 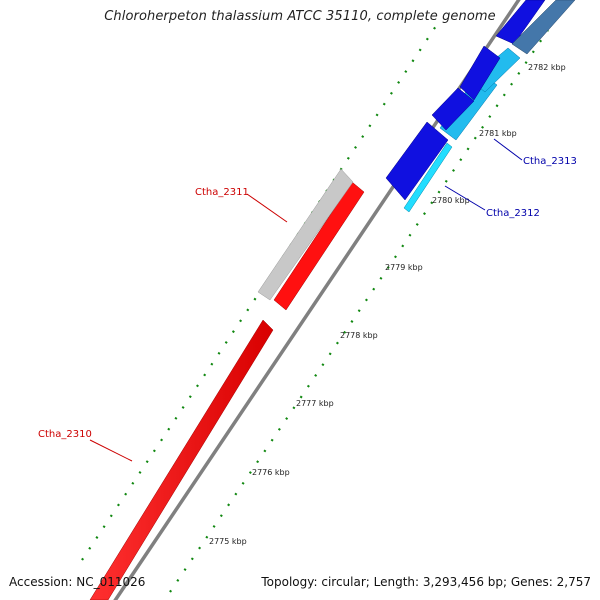 I want to click on tick-label-2776: 2776 kbp, so click(x=271, y=472).